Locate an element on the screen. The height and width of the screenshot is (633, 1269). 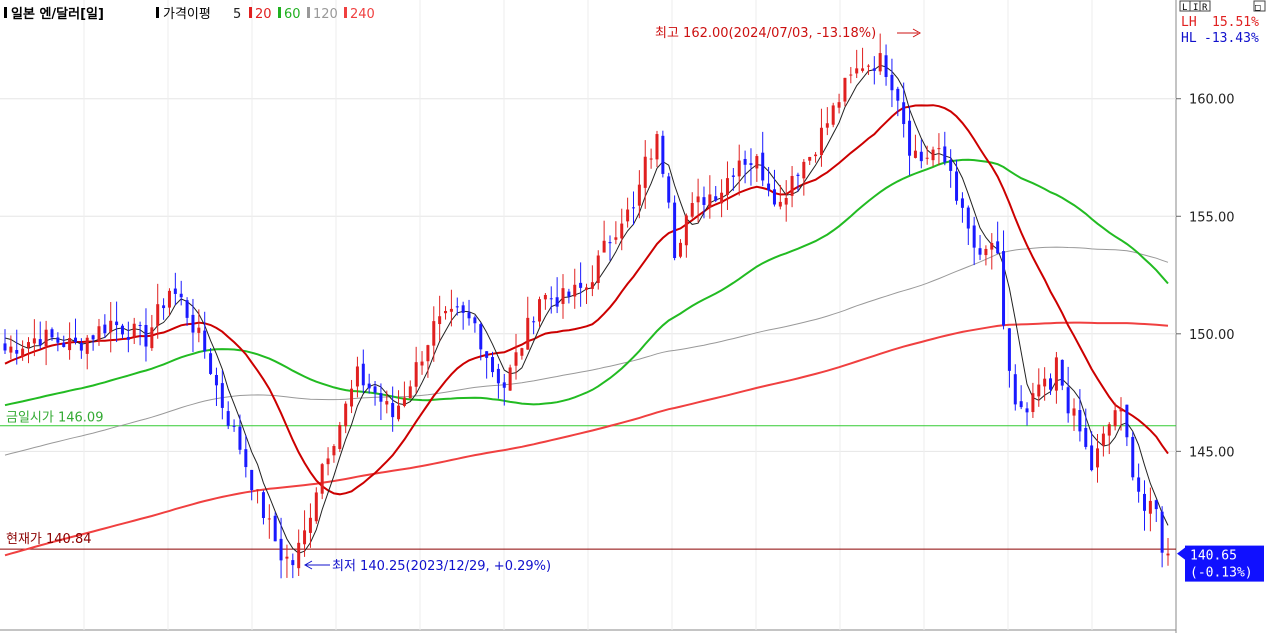
button-l: L is located at coordinates (1184, 8).